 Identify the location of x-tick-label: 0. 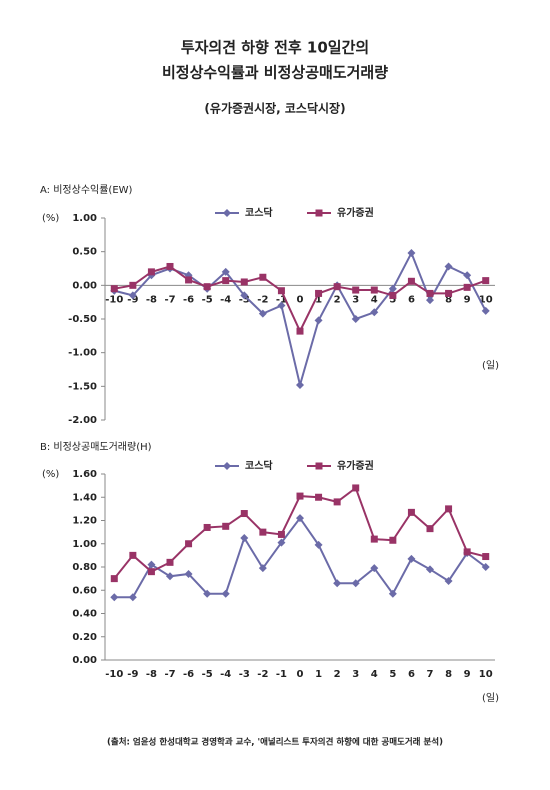
(300, 674).